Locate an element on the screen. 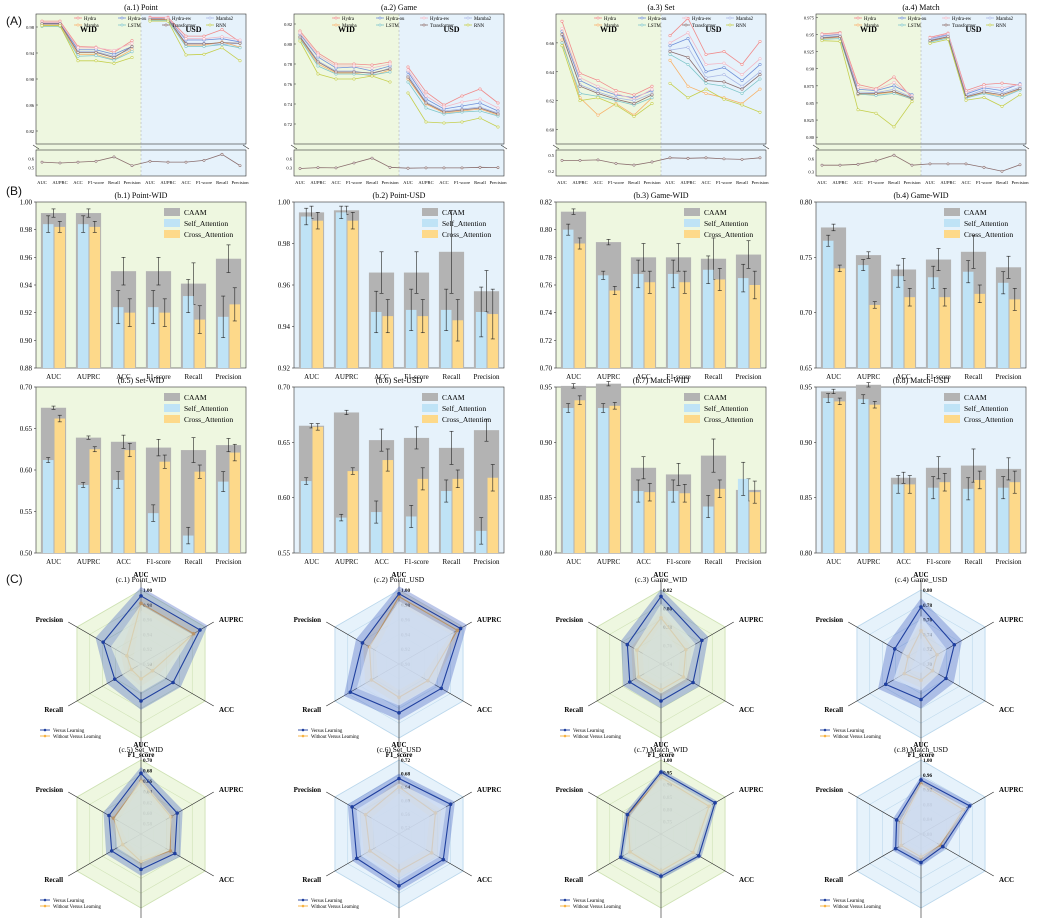  y-tick-label: 0.64 is located at coordinates (550, 72).